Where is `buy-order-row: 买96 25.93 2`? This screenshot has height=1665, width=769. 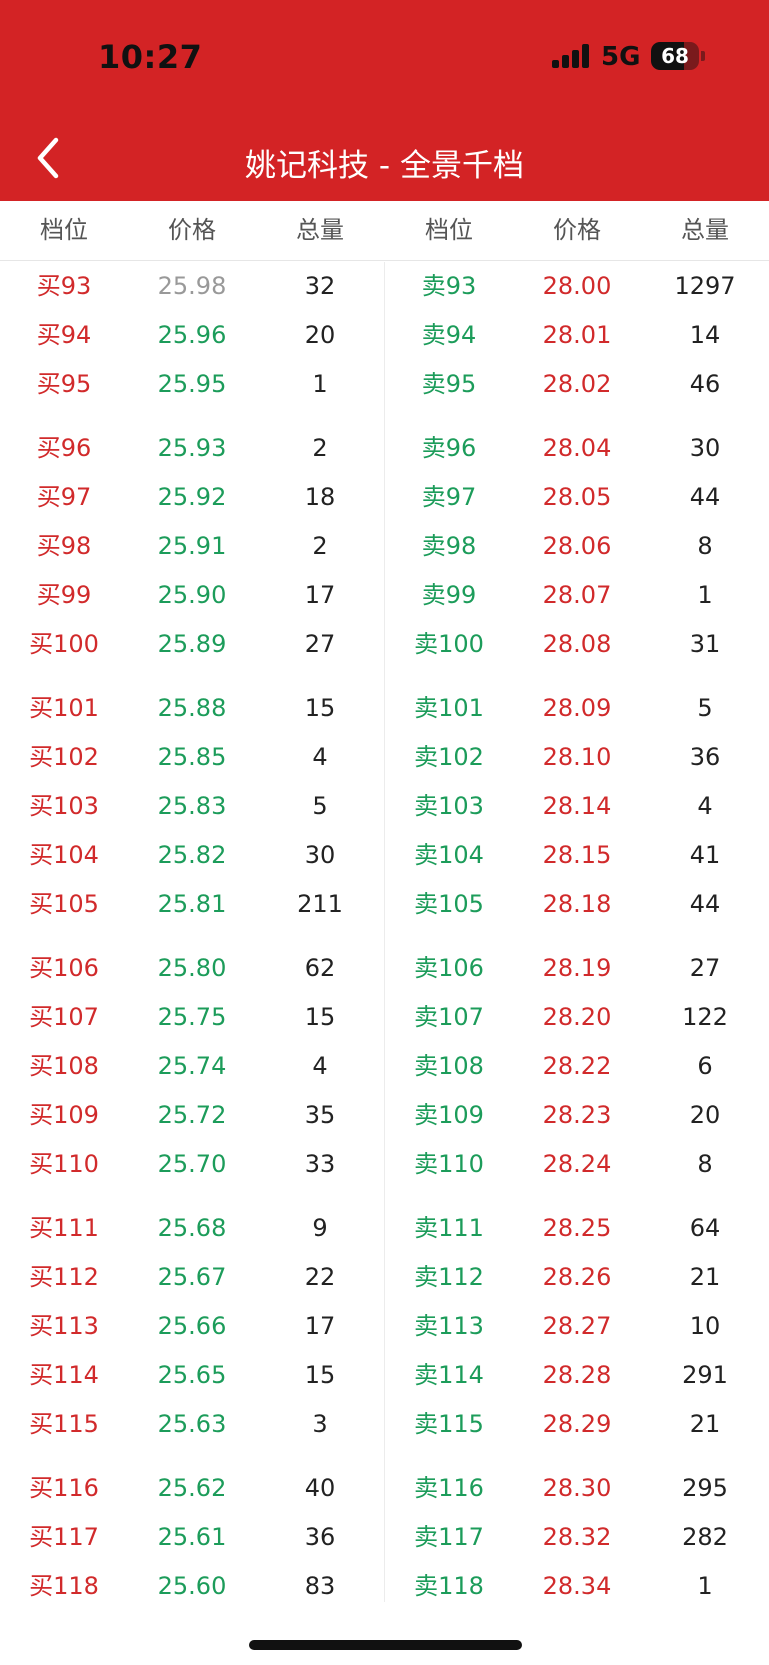 buy-order-row: 买96 25.93 2 is located at coordinates (192, 448).